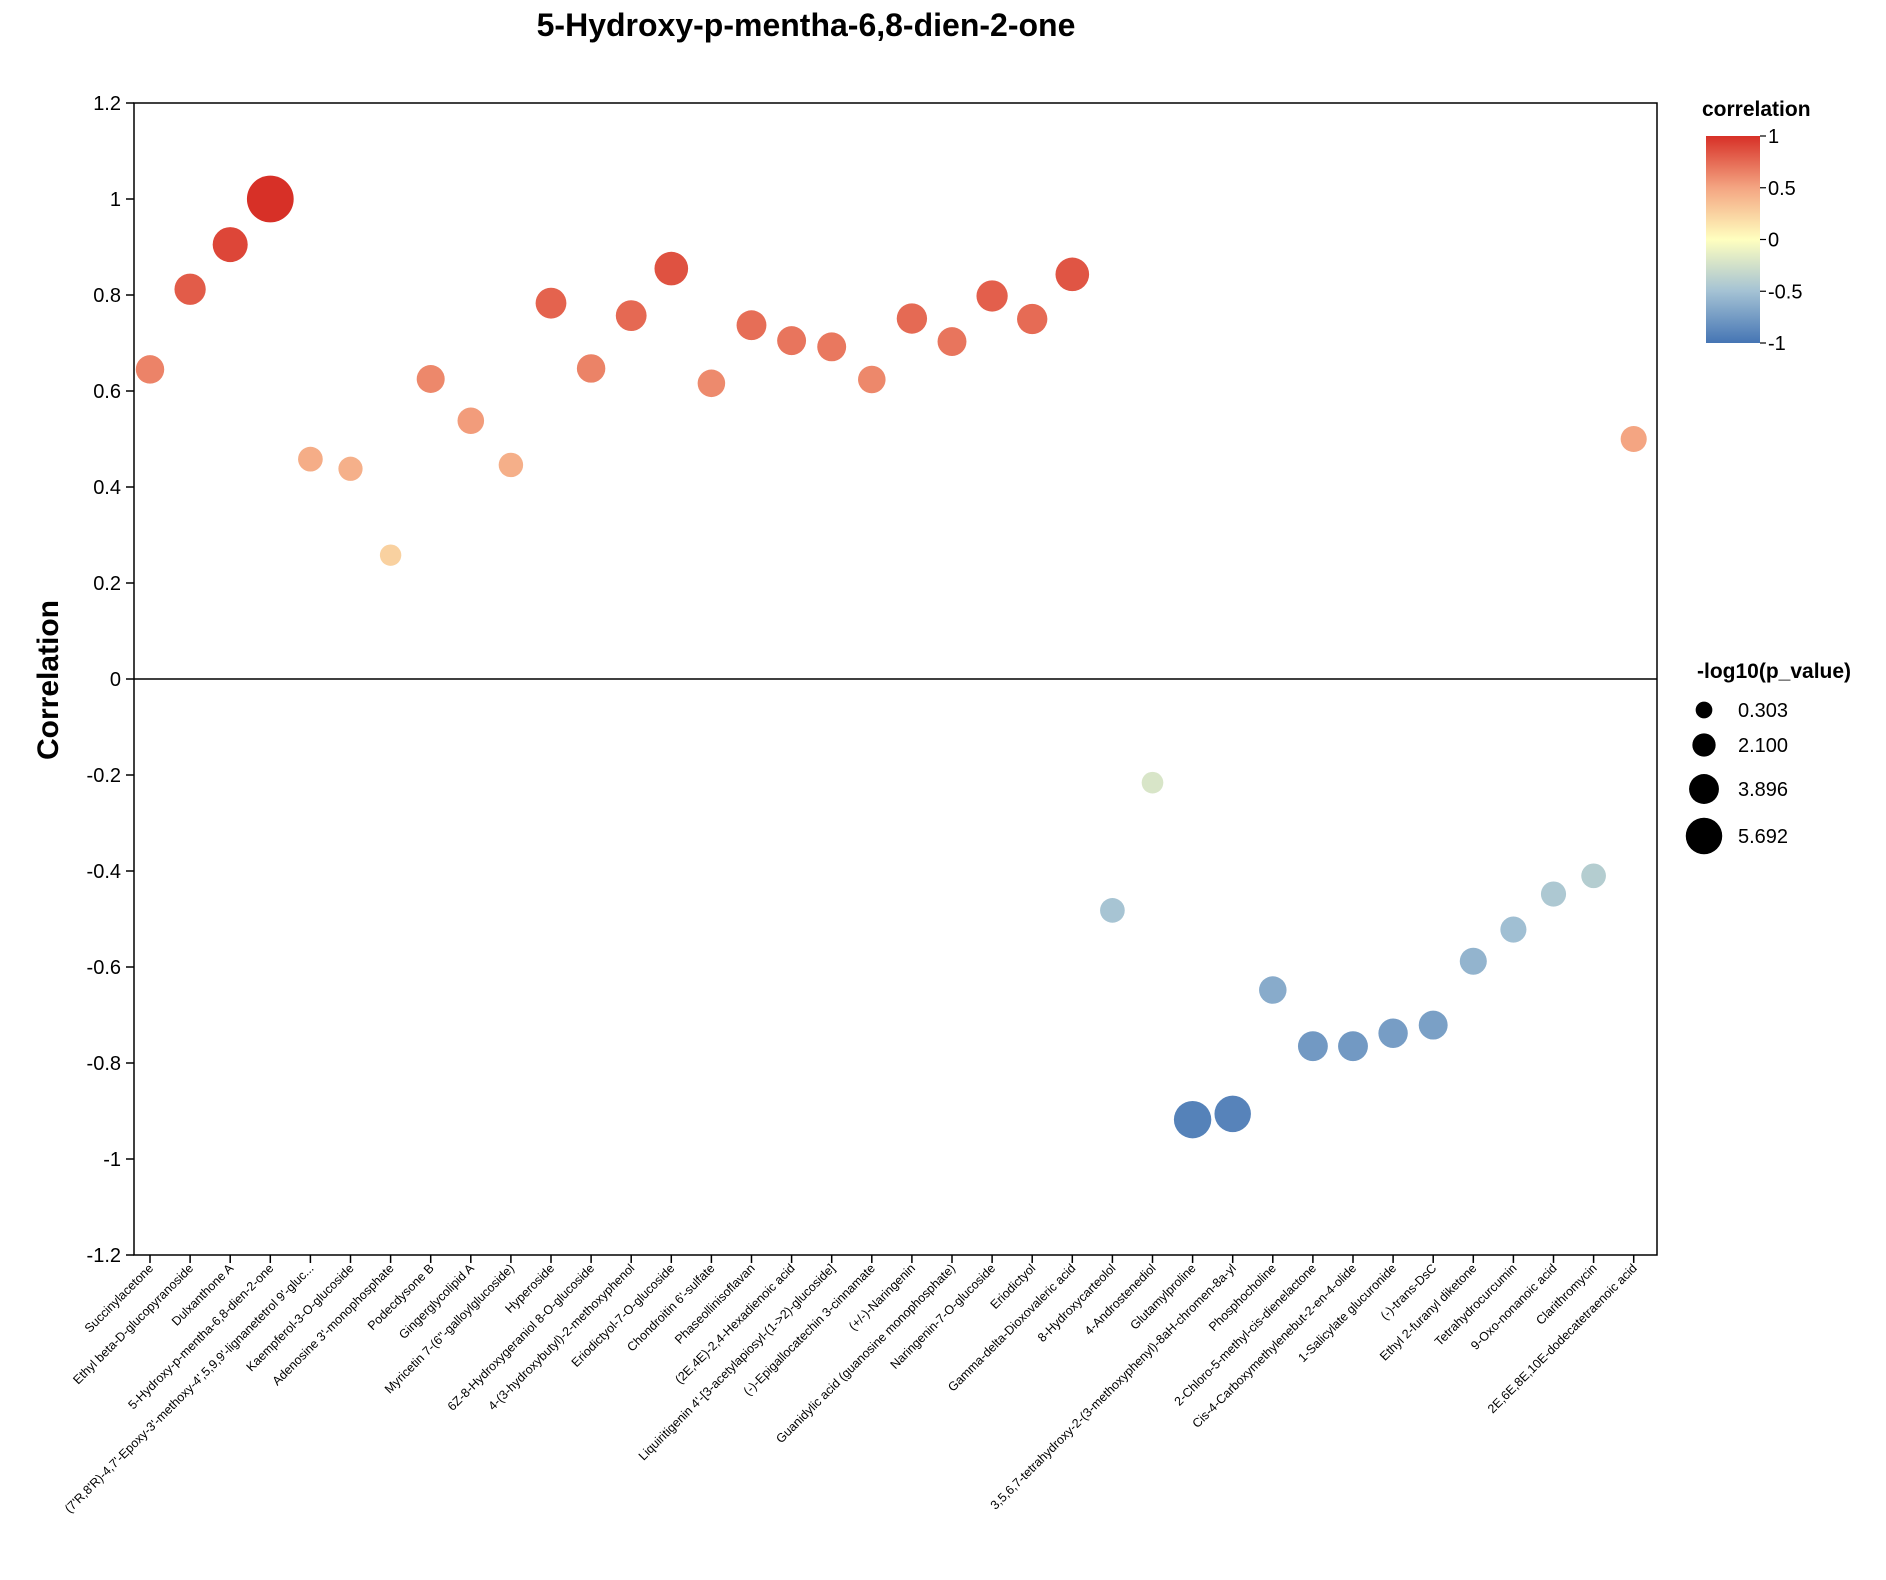  I want to click on x-tick-label: 4-Androstenediol, so click(1120, 1299).